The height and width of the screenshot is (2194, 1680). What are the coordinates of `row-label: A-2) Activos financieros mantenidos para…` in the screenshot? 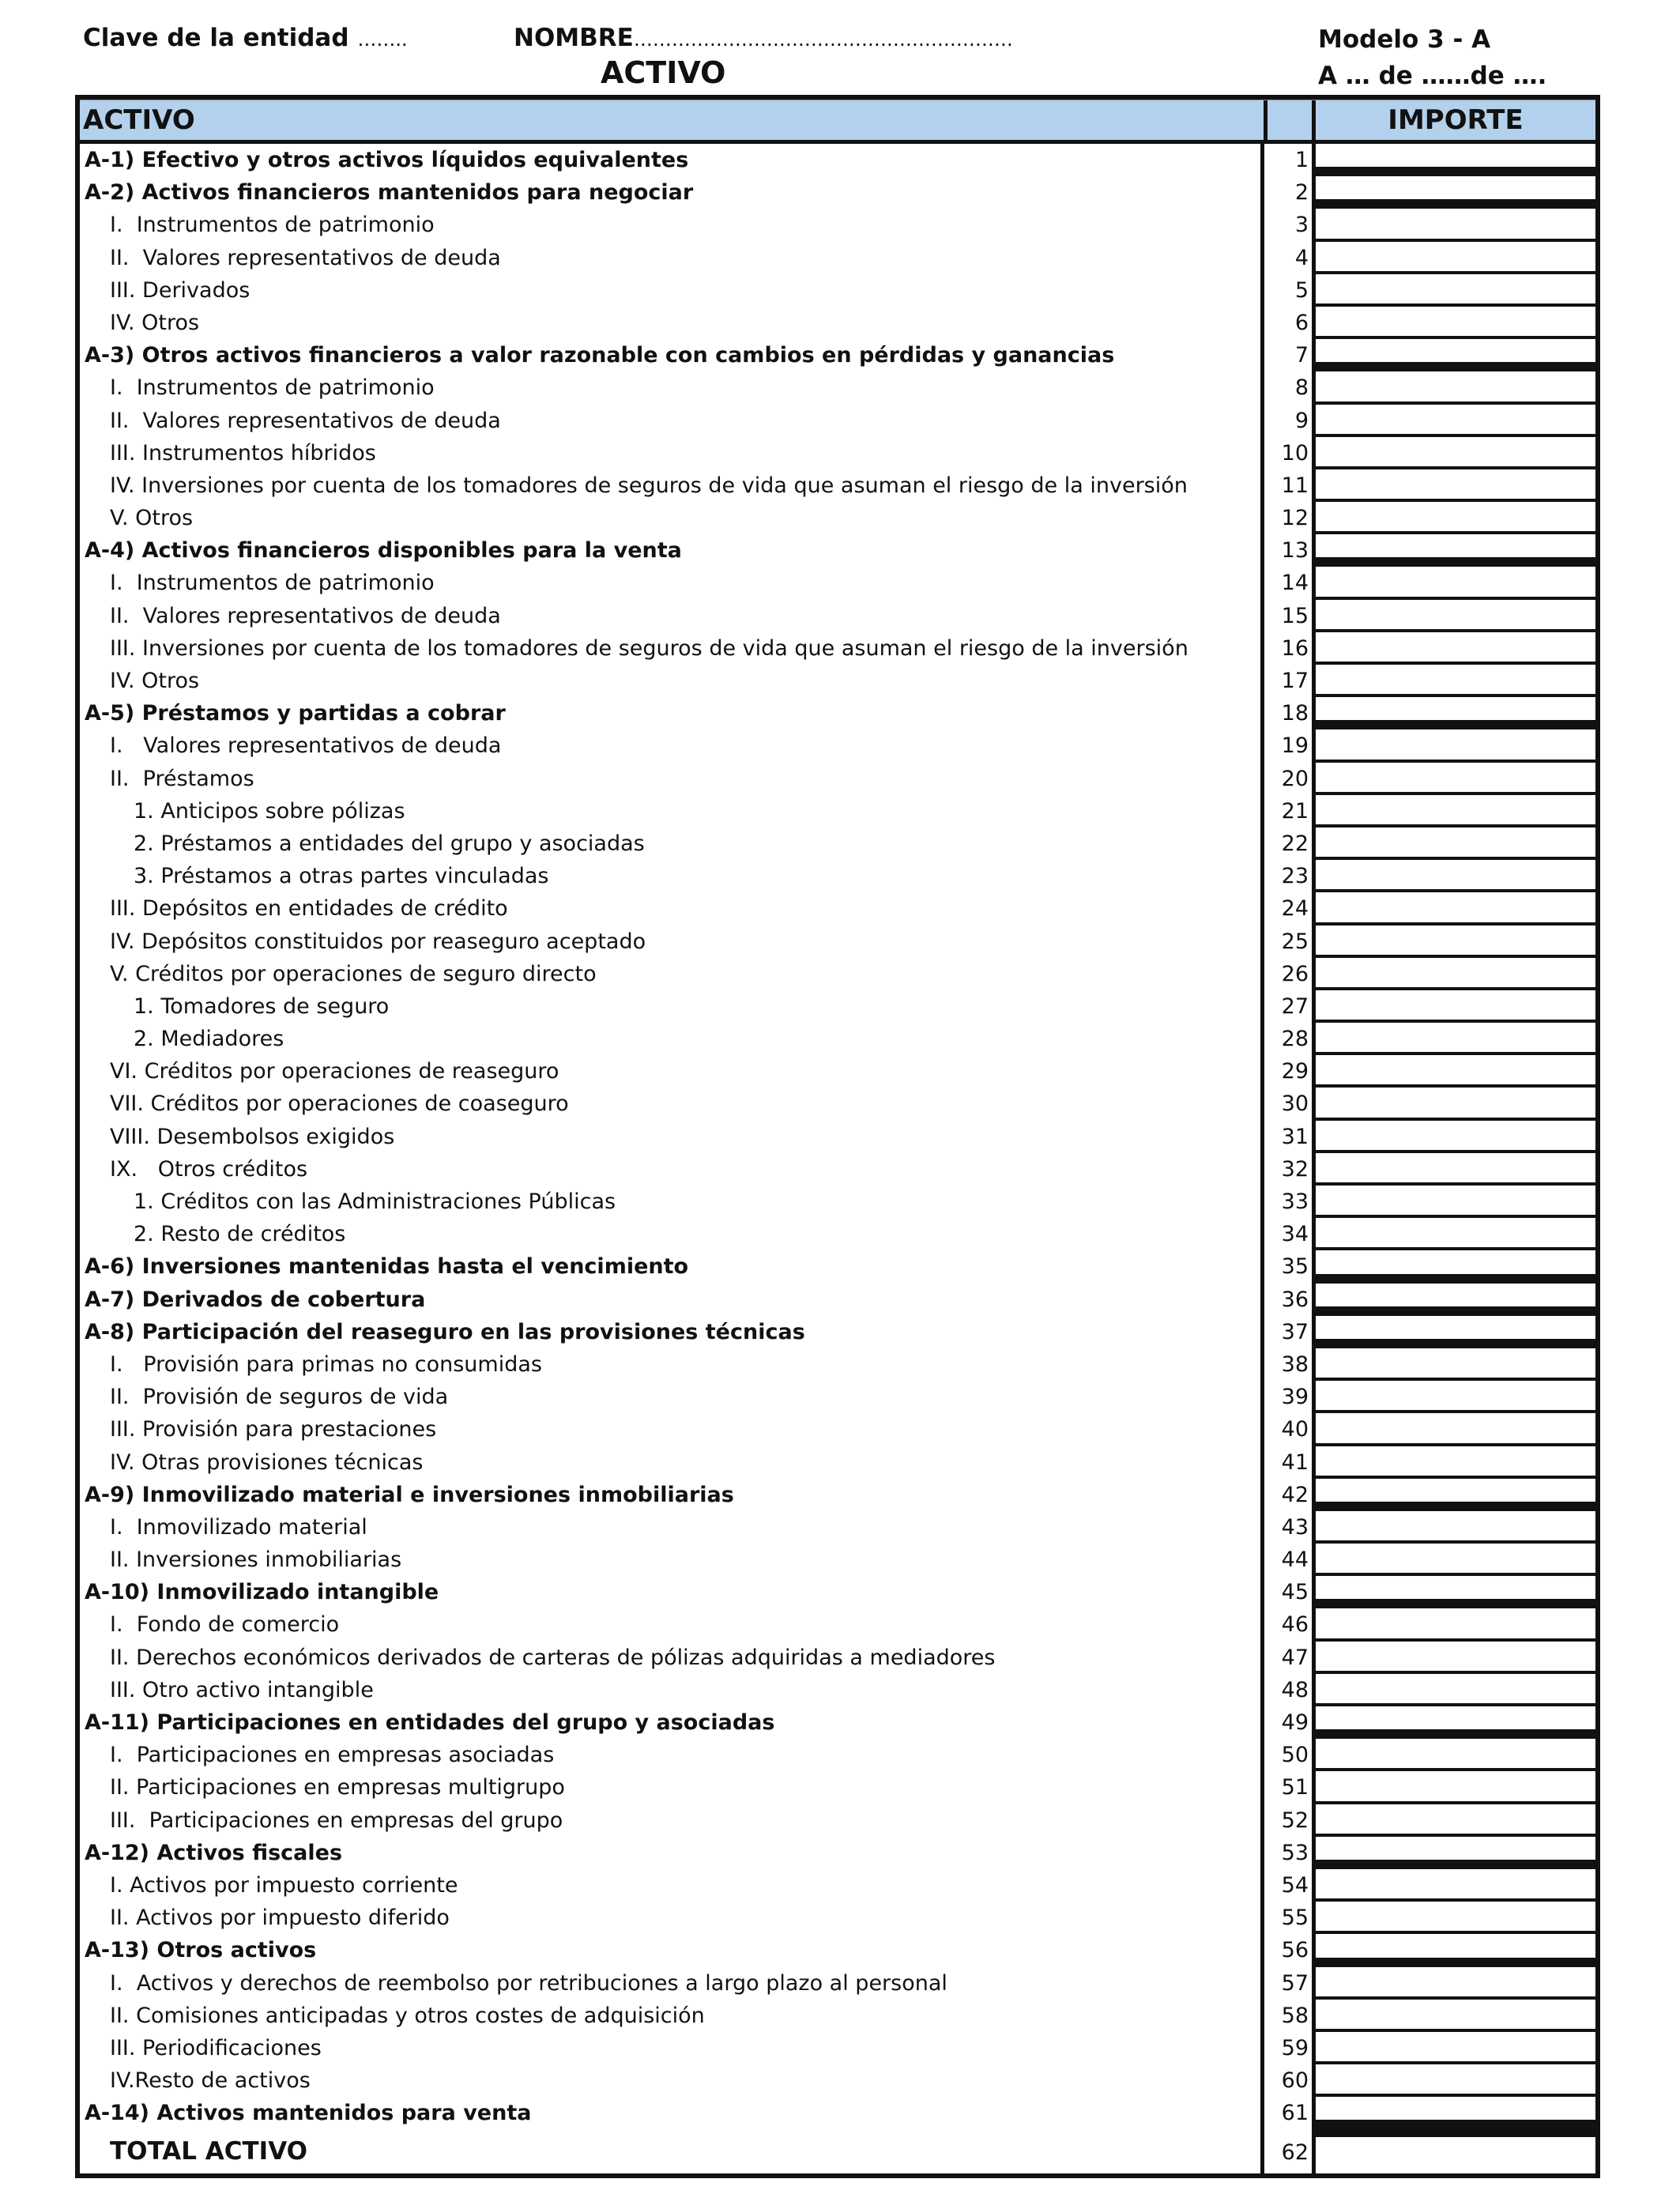 It's located at (389, 192).